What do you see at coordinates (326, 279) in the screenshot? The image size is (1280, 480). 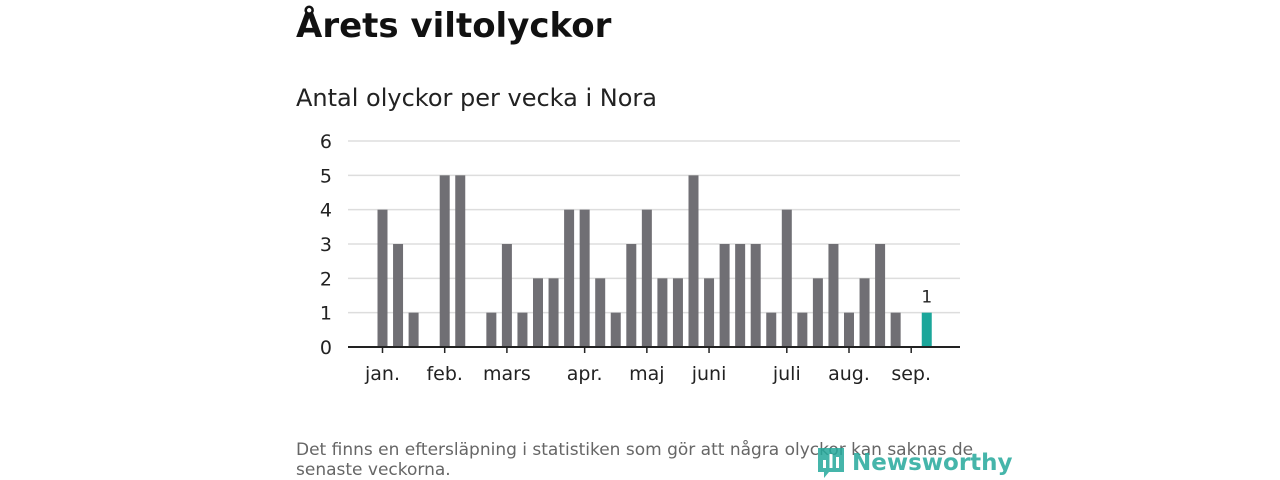 I see `y-tick-label: 2` at bounding box center [326, 279].